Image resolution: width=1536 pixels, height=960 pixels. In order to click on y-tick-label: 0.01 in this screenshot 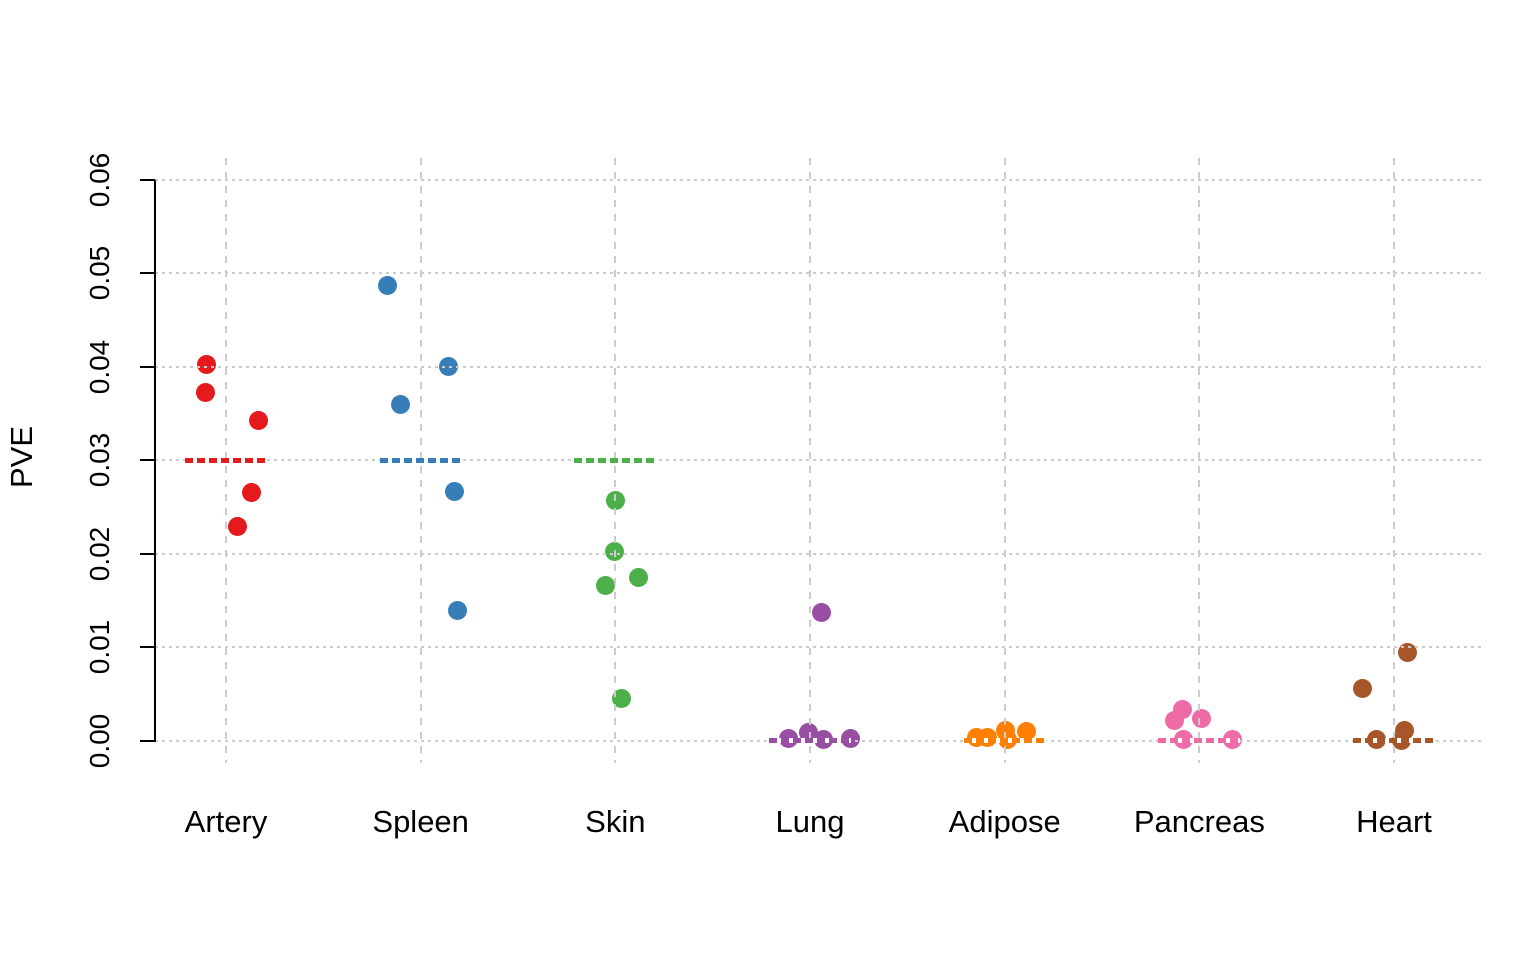, I will do `click(99, 647)`.